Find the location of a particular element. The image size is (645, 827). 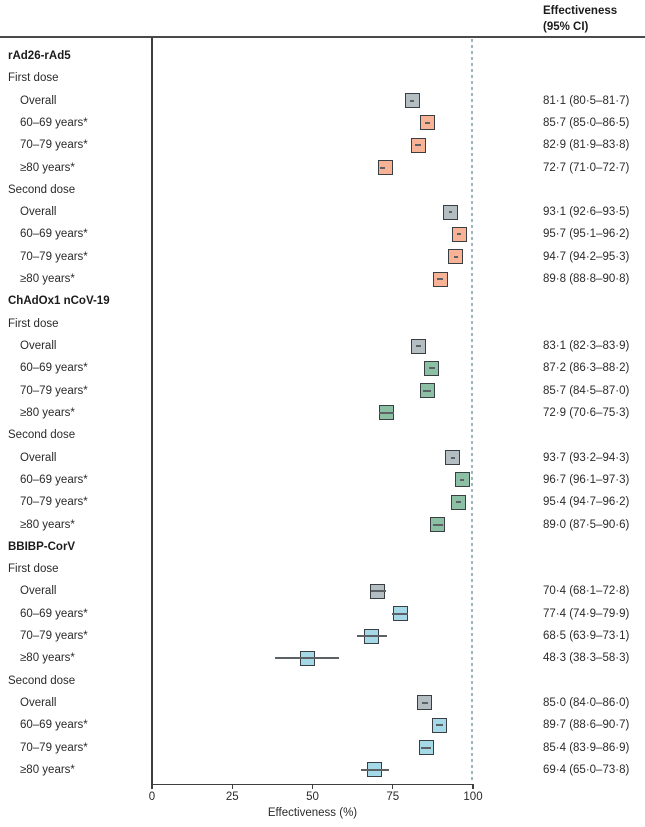

x-axis-label: Effectiveness (%) is located at coordinates (312, 813).